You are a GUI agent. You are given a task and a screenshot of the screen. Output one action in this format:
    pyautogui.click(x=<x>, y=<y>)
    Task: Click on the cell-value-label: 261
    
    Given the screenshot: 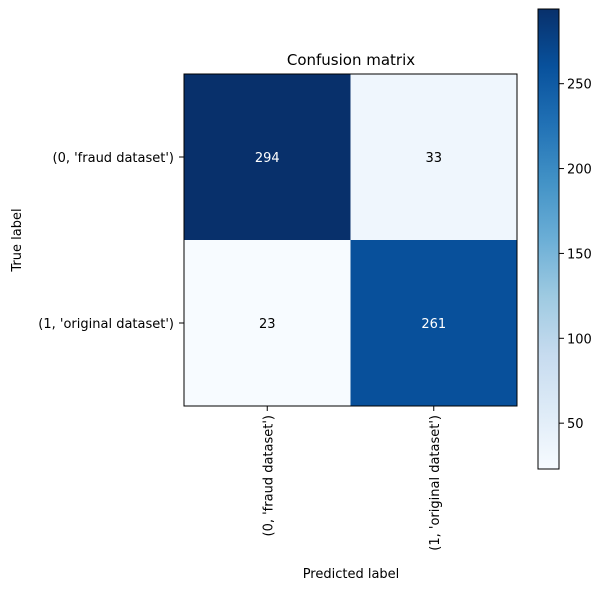 What is the action you would take?
    pyautogui.click(x=433, y=324)
    